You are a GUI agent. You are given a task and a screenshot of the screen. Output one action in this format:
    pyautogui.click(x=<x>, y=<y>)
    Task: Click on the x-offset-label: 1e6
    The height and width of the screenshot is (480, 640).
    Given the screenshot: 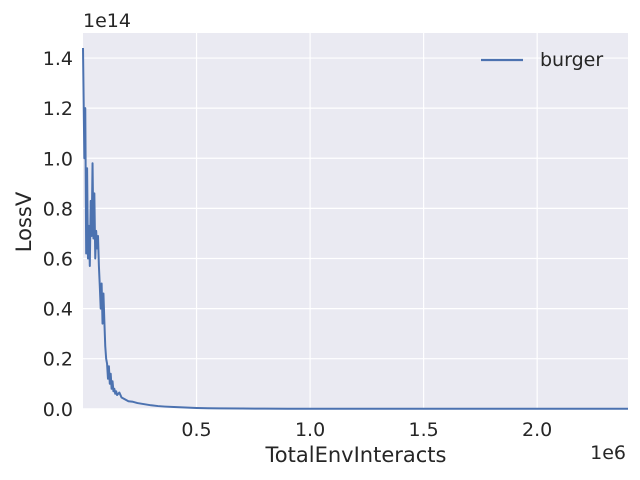 What is the action you would take?
    pyautogui.click(x=608, y=453)
    